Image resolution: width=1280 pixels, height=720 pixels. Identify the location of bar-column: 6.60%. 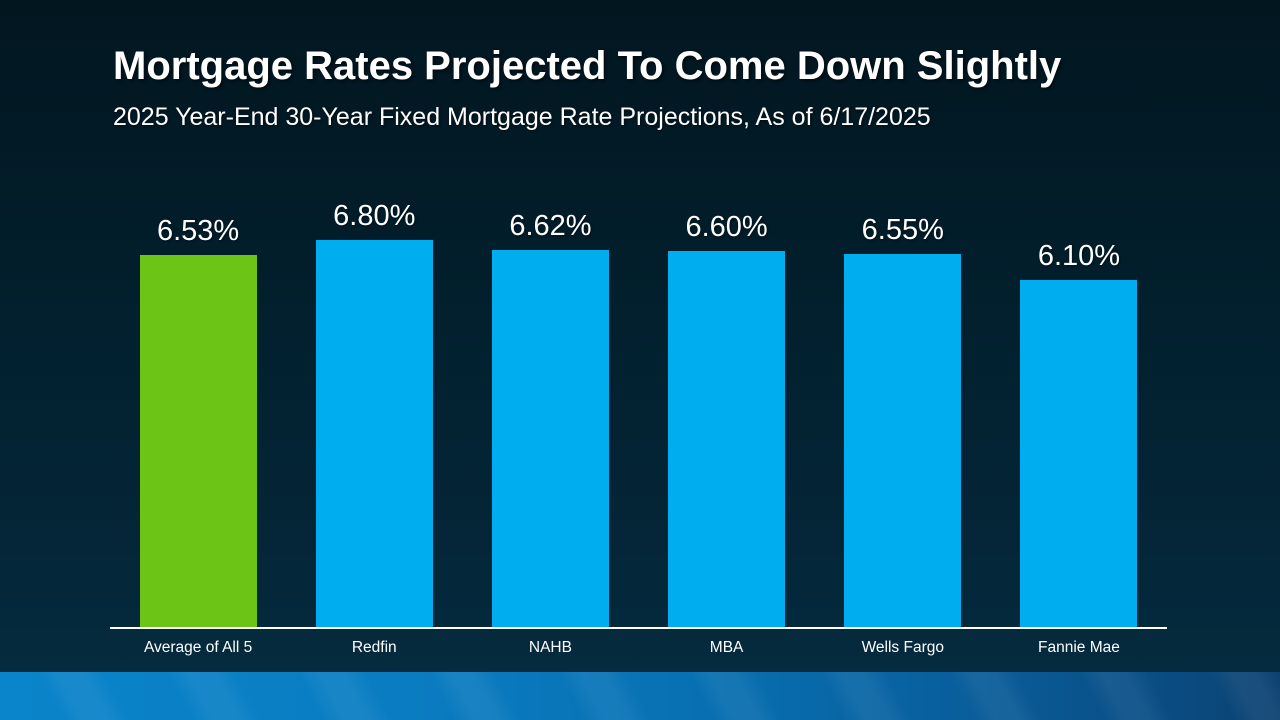
(727, 410).